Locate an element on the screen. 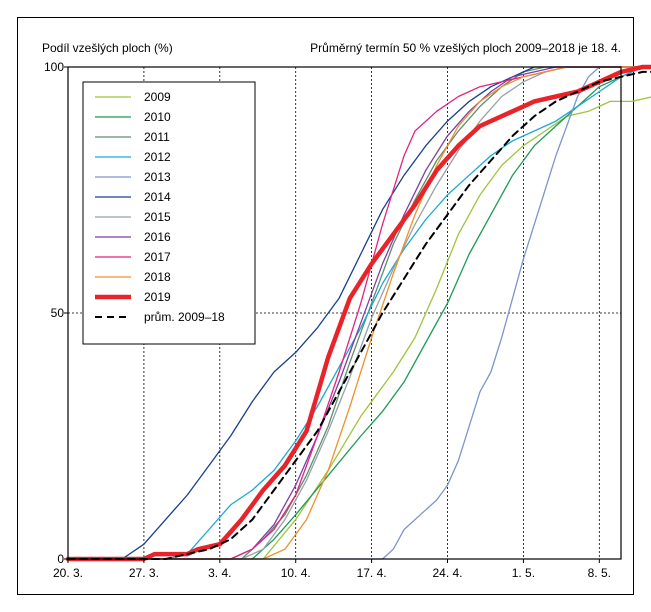  y-tick-label: 0 is located at coordinates (60, 559).